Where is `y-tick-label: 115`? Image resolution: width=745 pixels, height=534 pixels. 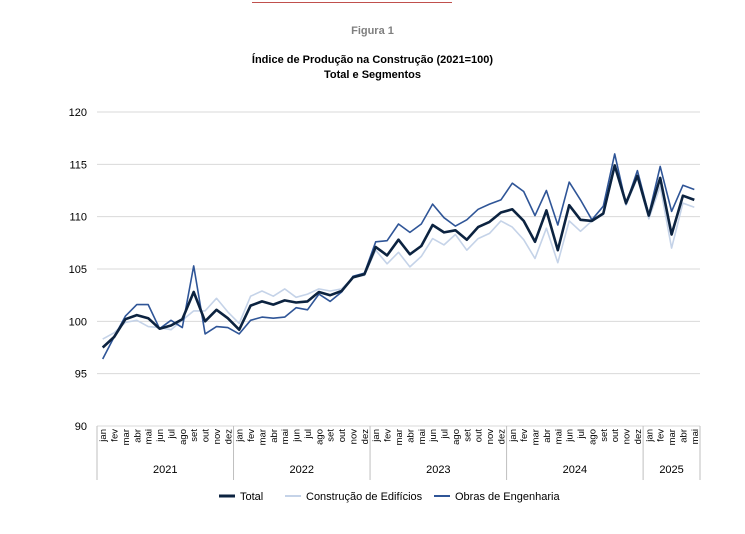
y-tick-label: 115 is located at coordinates (78, 165).